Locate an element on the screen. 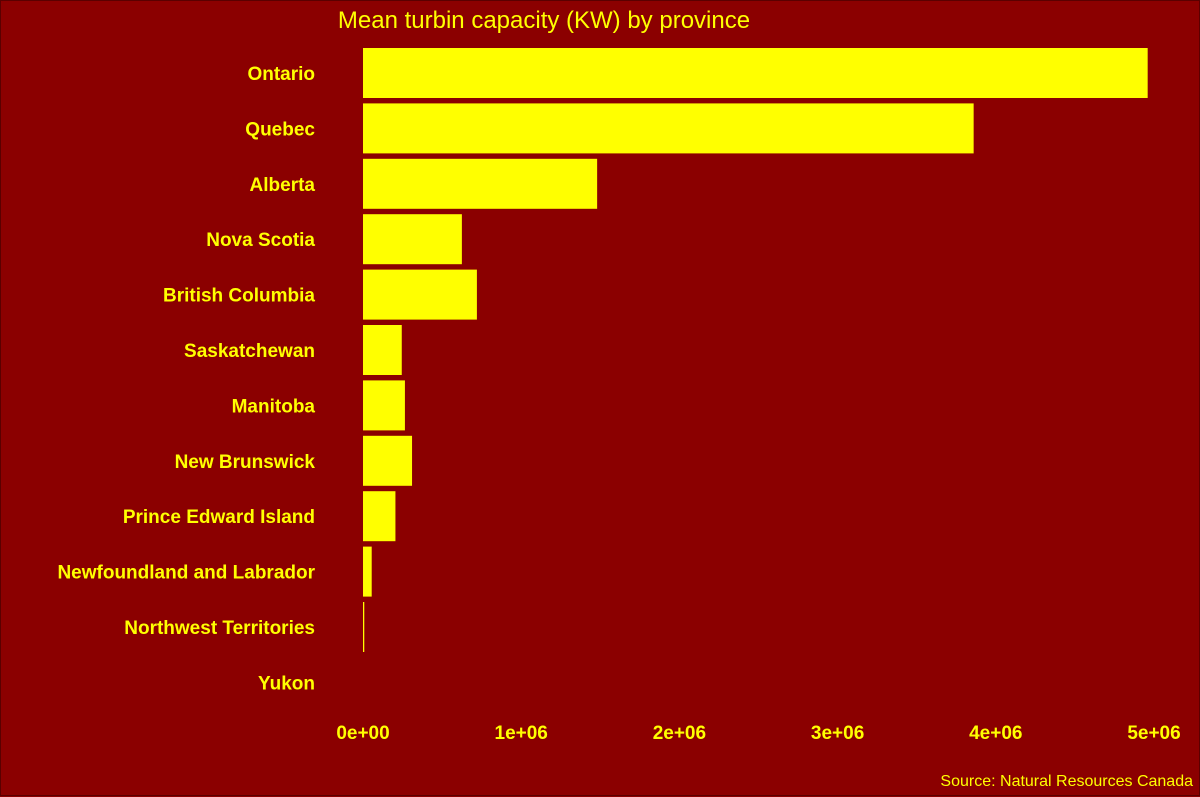 This screenshot has height=797, width=1200. bar-manitoba is located at coordinates (384, 405).